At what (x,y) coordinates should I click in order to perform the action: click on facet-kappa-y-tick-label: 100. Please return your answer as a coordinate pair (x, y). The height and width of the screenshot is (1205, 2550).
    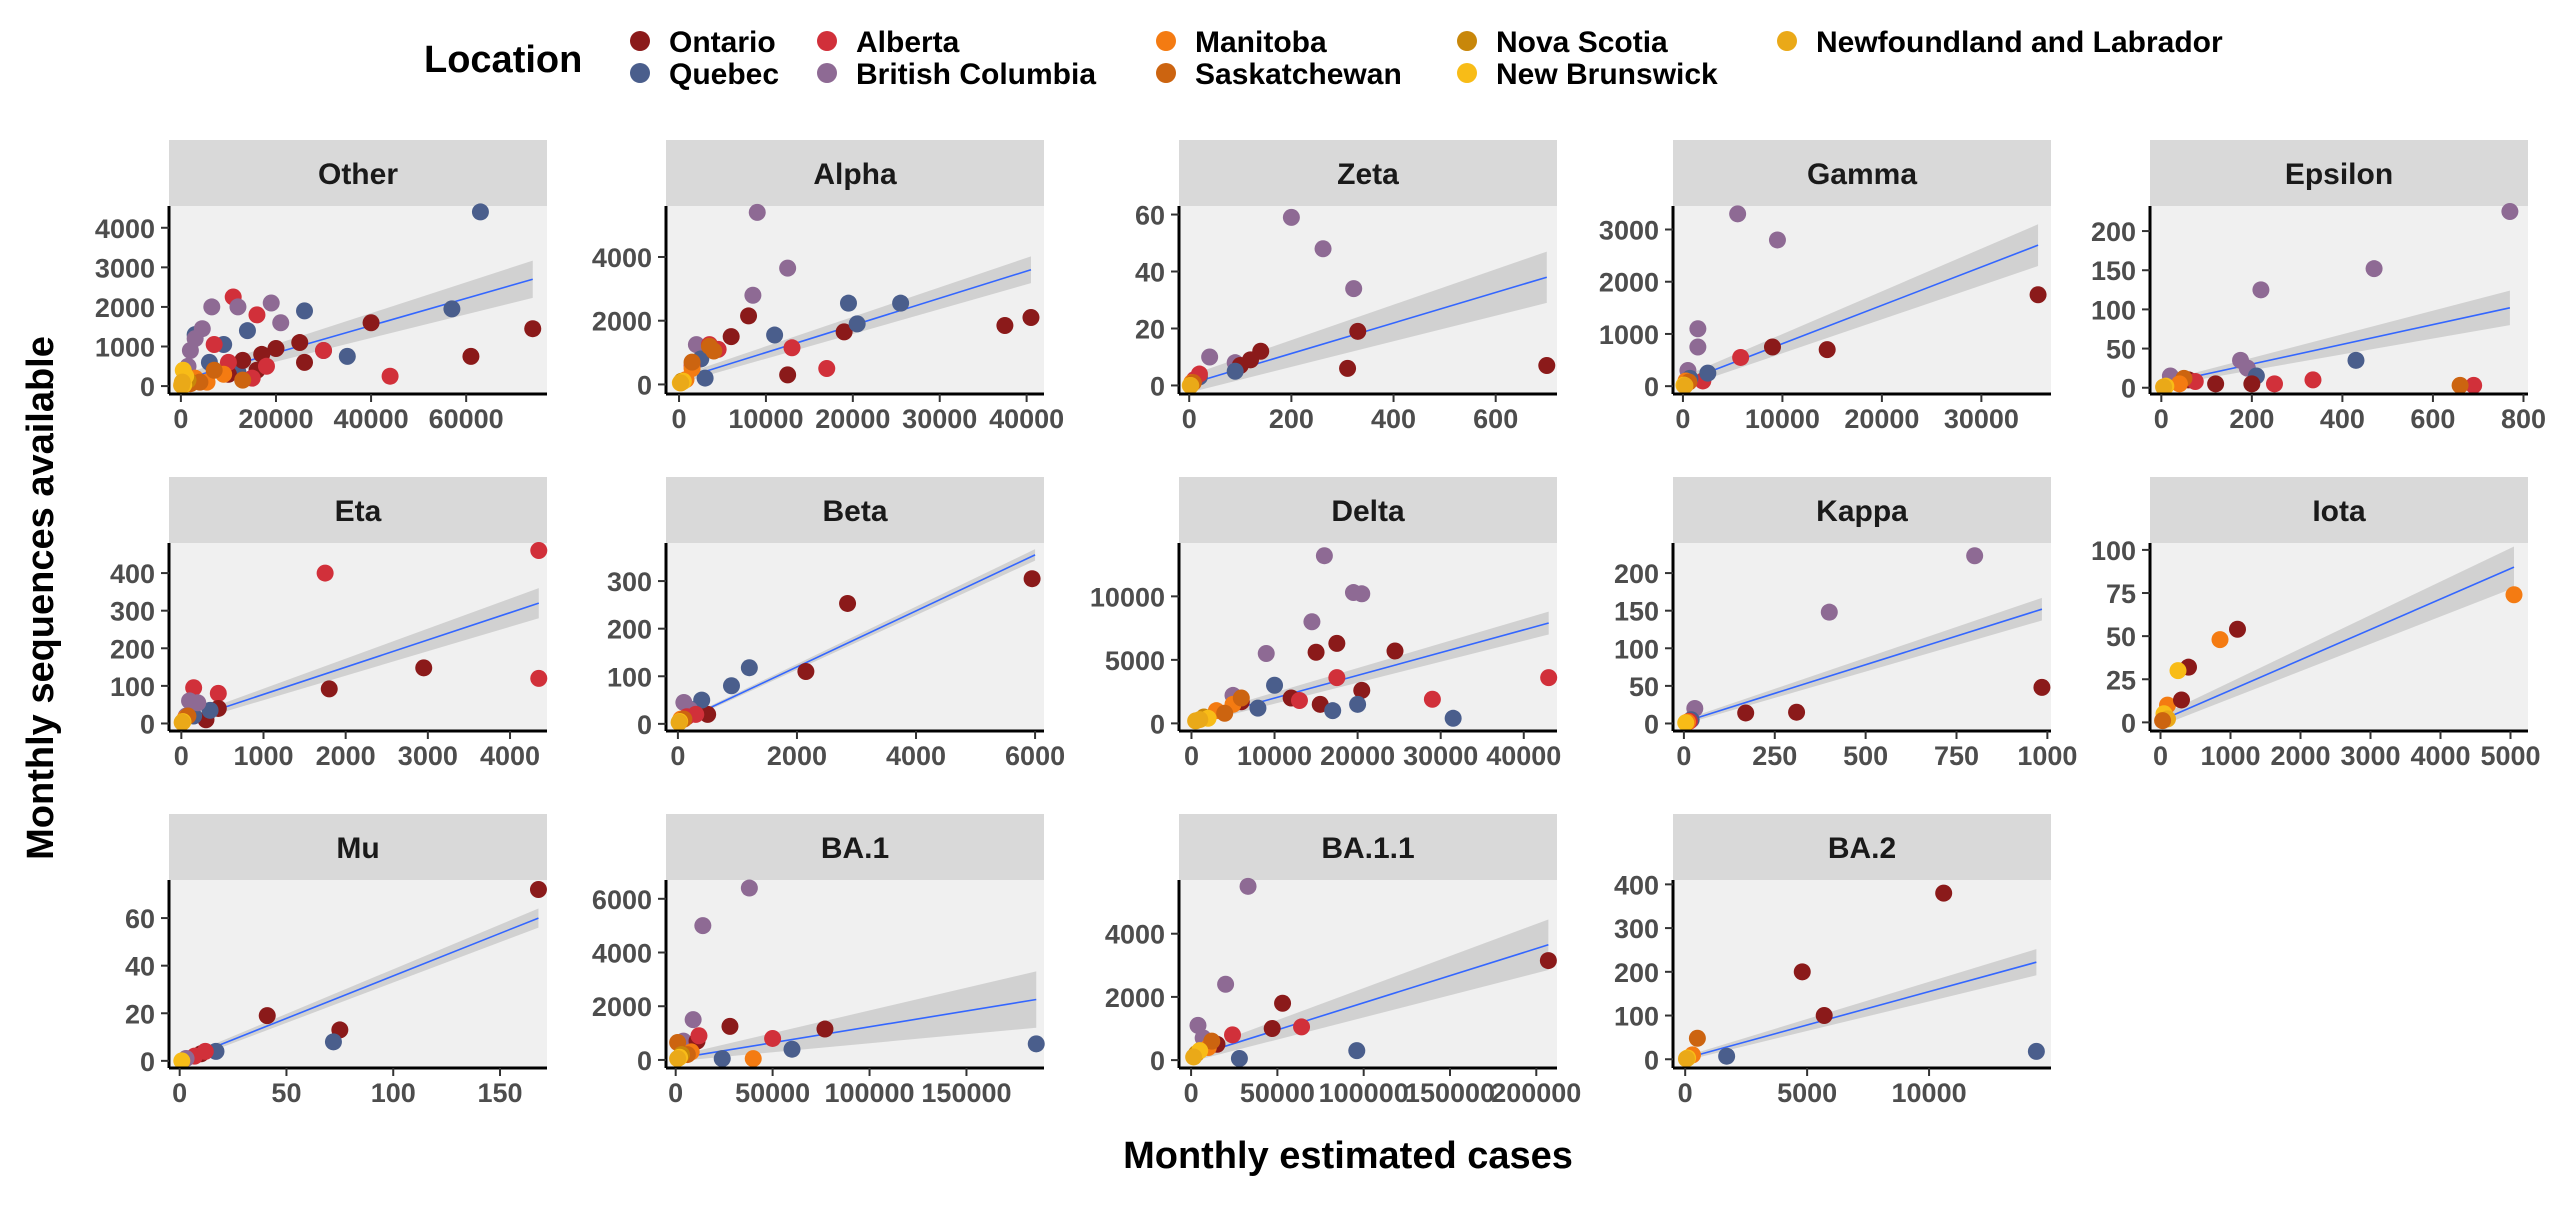
    Looking at the image, I should click on (1636, 649).